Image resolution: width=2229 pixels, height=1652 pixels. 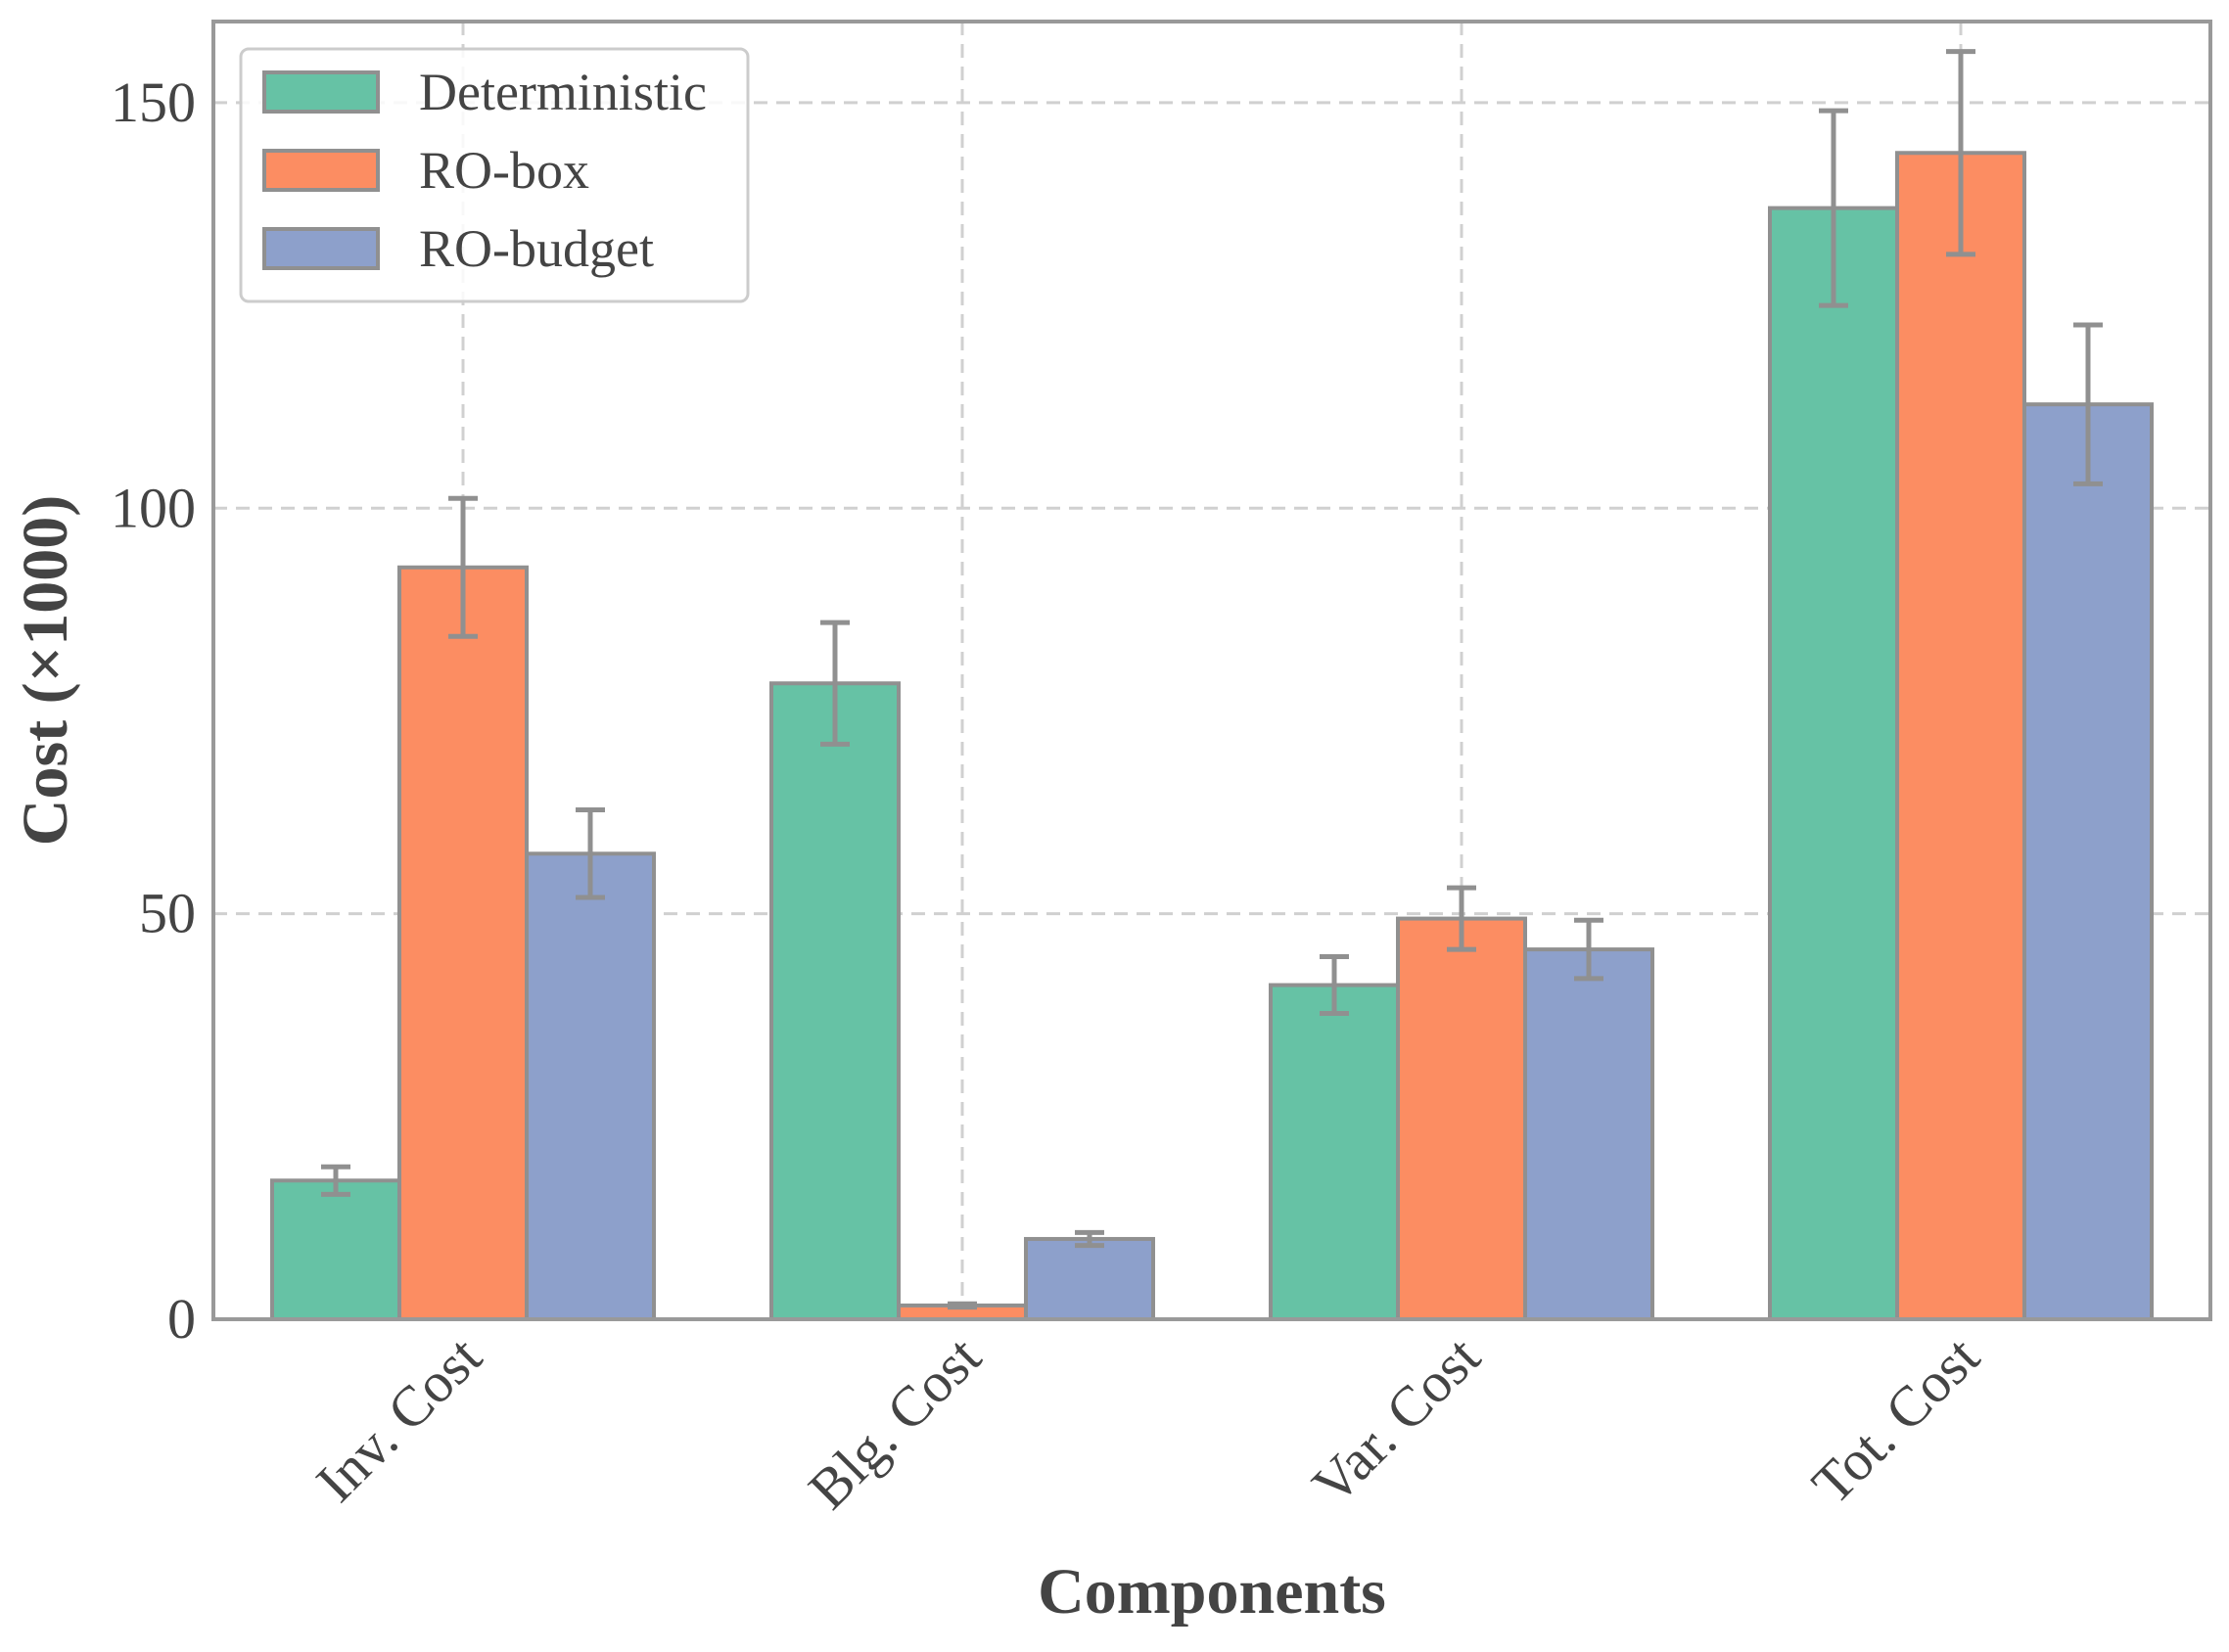 What do you see at coordinates (181, 1319) in the screenshot?
I see `y-tick-label-0: 0` at bounding box center [181, 1319].